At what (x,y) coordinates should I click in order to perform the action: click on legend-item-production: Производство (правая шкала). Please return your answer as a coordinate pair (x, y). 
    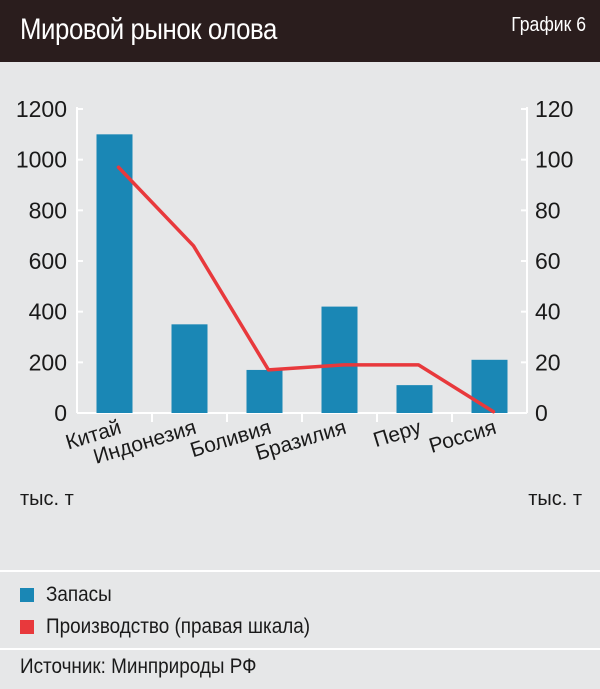
    Looking at the image, I should click on (179, 627).